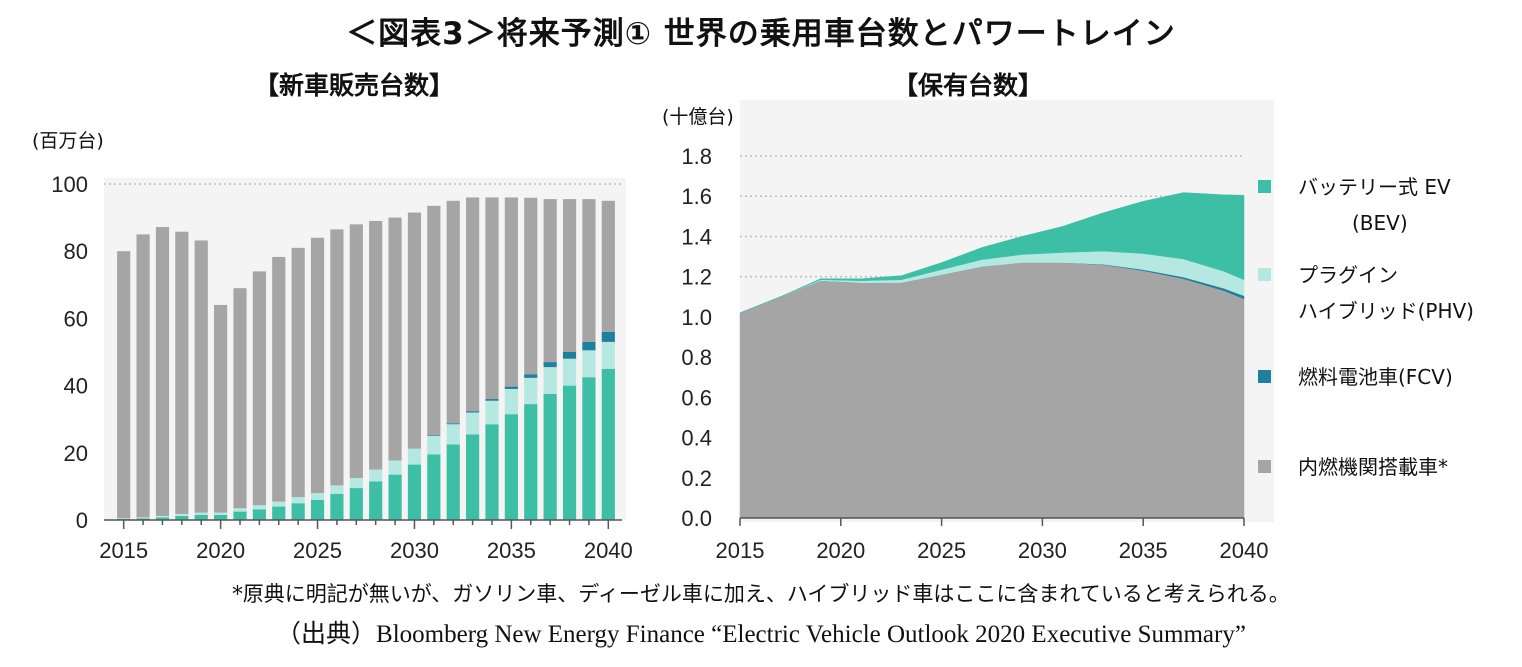  Describe the element at coordinates (1264, 274) in the screenshot. I see `legend-swatch-phv` at that location.